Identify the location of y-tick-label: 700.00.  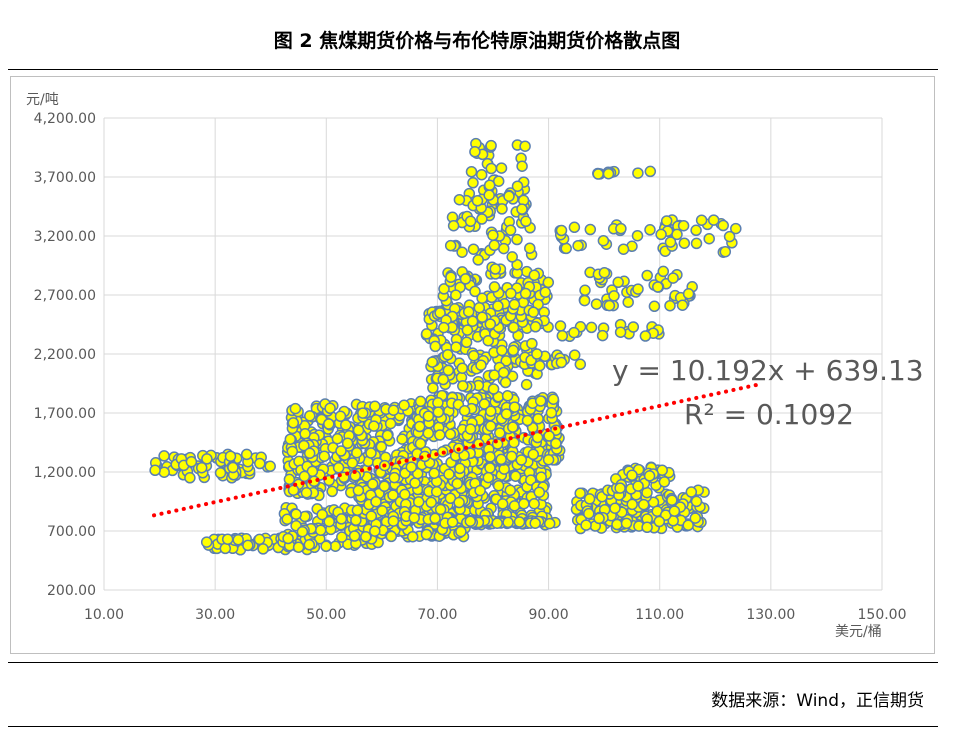
(71, 532).